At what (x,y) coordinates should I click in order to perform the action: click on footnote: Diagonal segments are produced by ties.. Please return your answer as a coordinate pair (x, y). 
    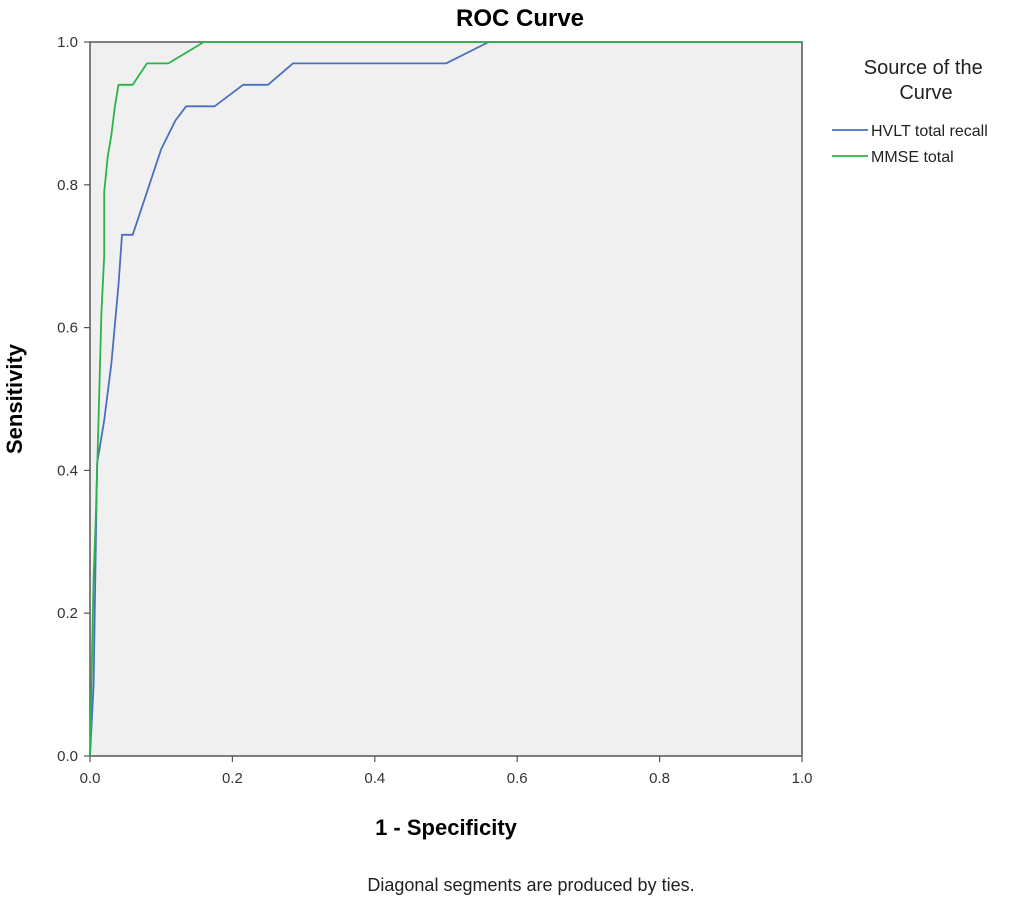
    Looking at the image, I should click on (530, 885).